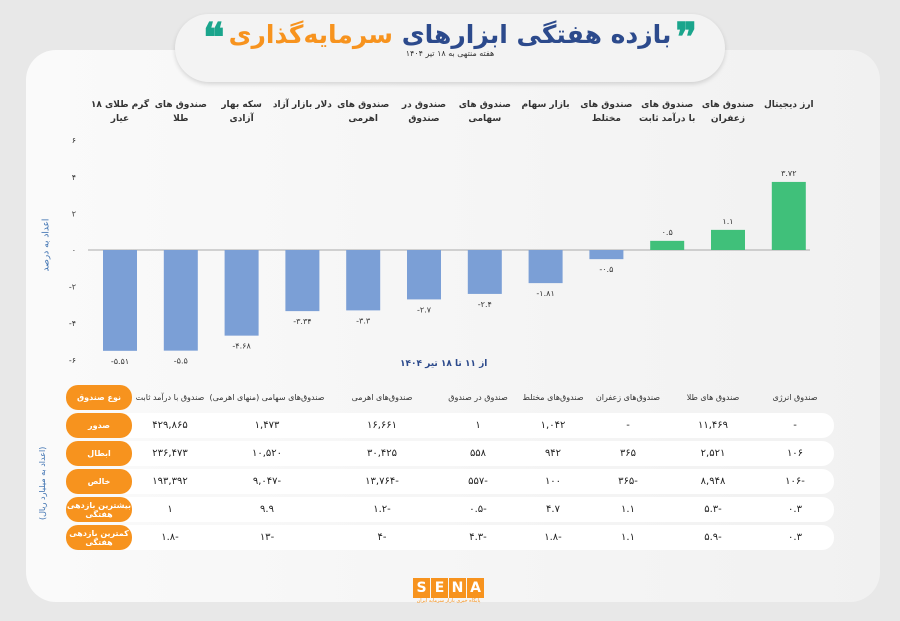 The height and width of the screenshot is (621, 900). What do you see at coordinates (713, 509) in the screenshot?
I see `table-cell: -۵.۳` at bounding box center [713, 509].